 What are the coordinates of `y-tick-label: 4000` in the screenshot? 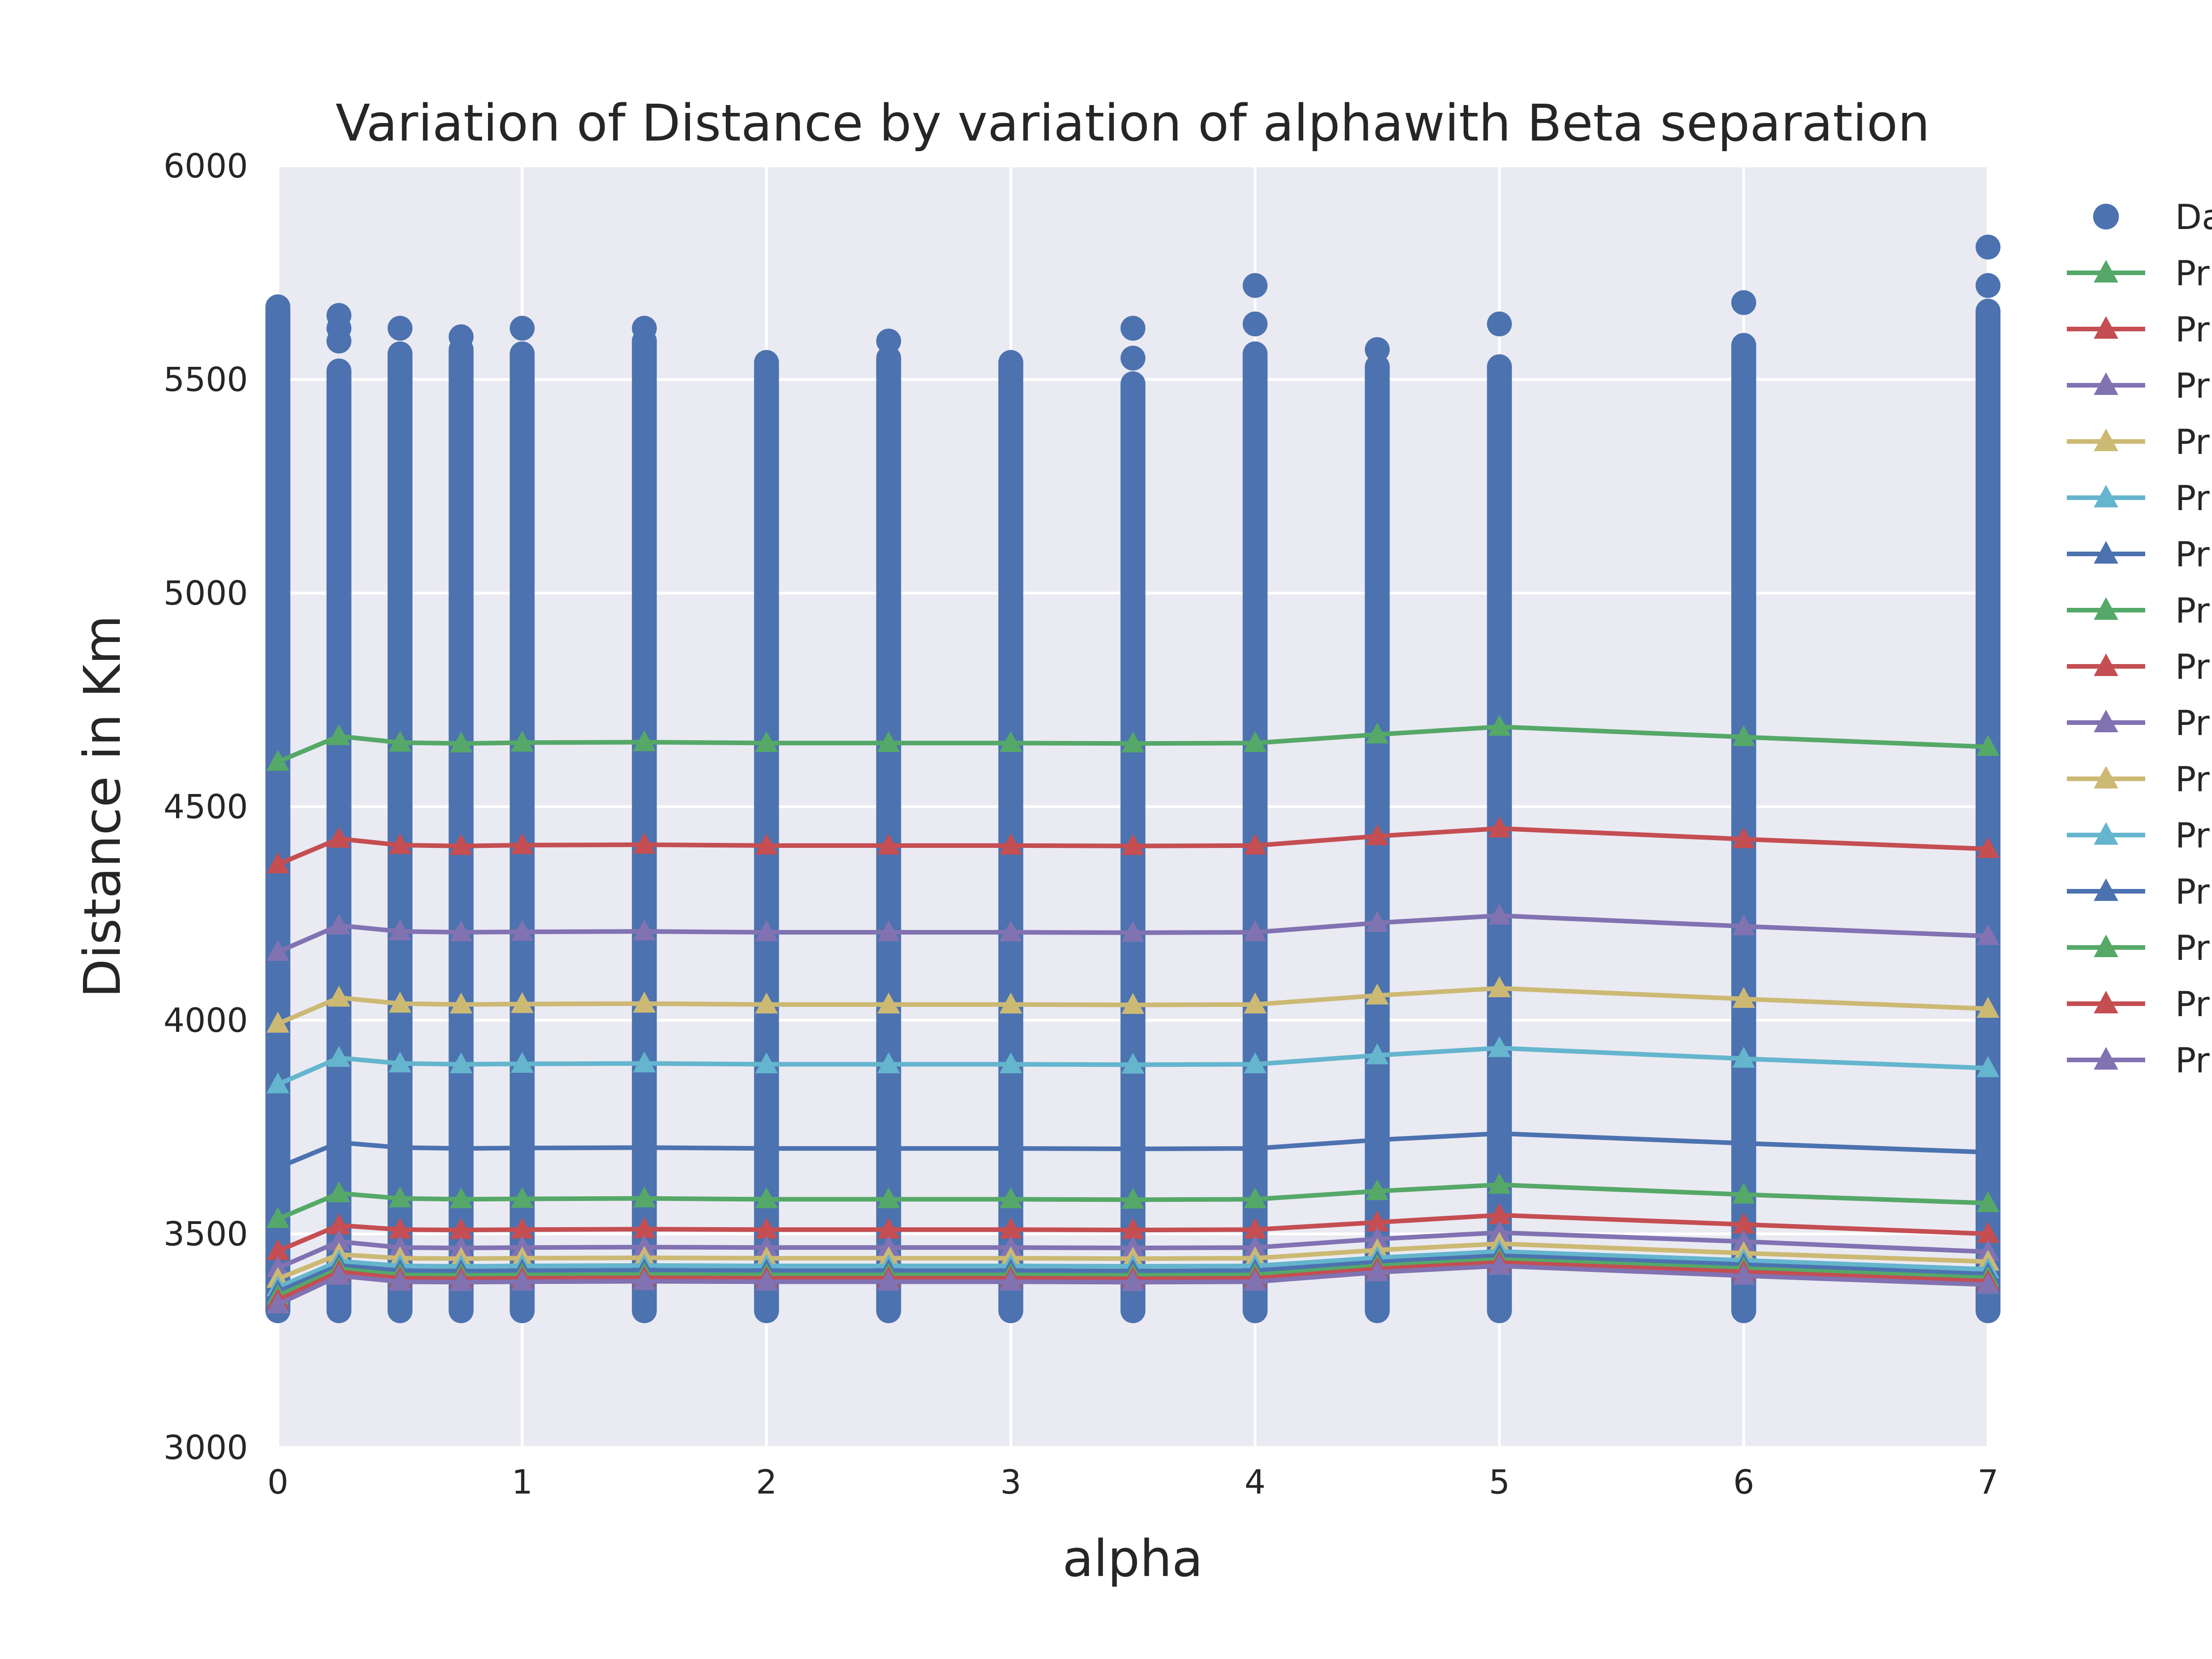 It's located at (206, 1020).